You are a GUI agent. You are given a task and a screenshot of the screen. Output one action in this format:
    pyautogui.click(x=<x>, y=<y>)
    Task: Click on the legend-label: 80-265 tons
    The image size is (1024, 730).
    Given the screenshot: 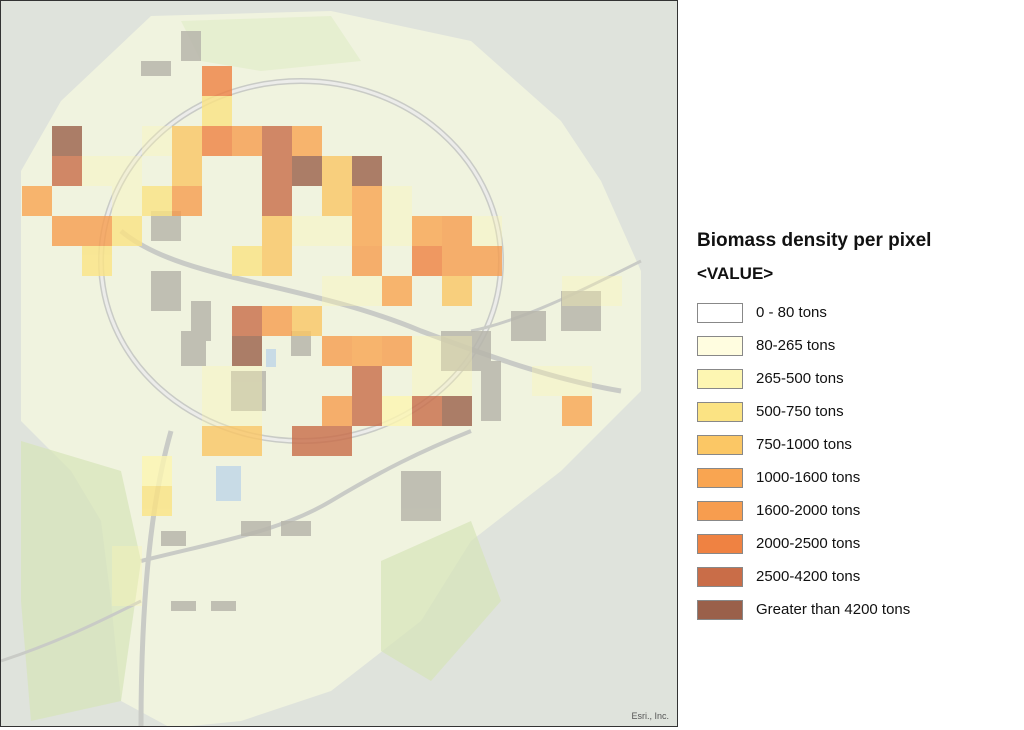 What is the action you would take?
    pyautogui.click(x=796, y=345)
    